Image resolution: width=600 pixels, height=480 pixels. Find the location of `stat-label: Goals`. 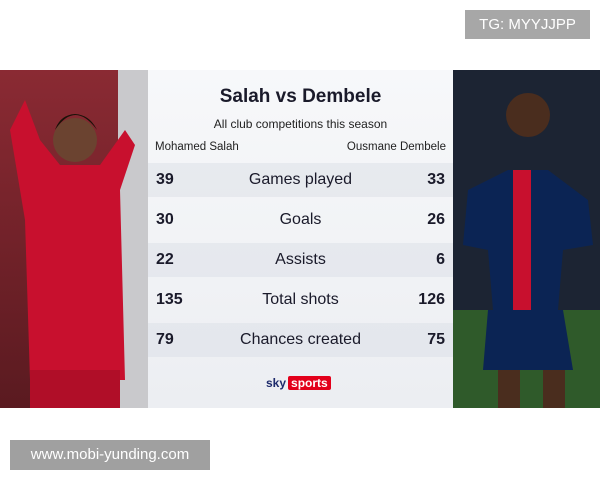

stat-label: Goals is located at coordinates (300, 219).